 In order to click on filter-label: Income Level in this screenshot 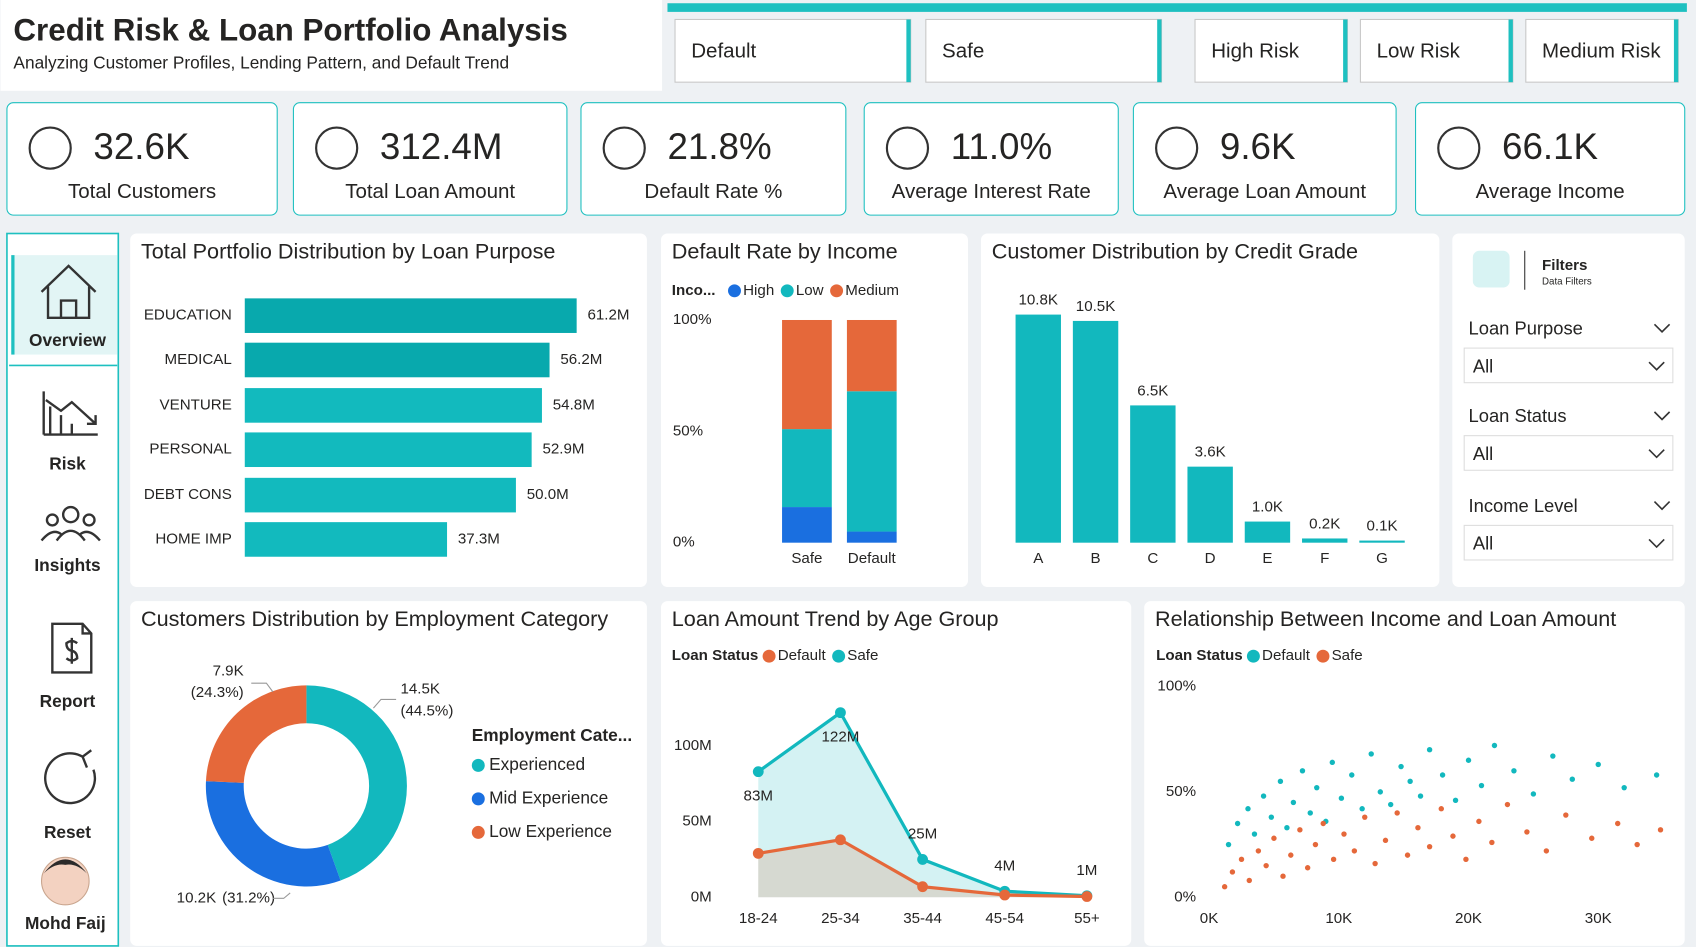, I will do `click(1523, 505)`.